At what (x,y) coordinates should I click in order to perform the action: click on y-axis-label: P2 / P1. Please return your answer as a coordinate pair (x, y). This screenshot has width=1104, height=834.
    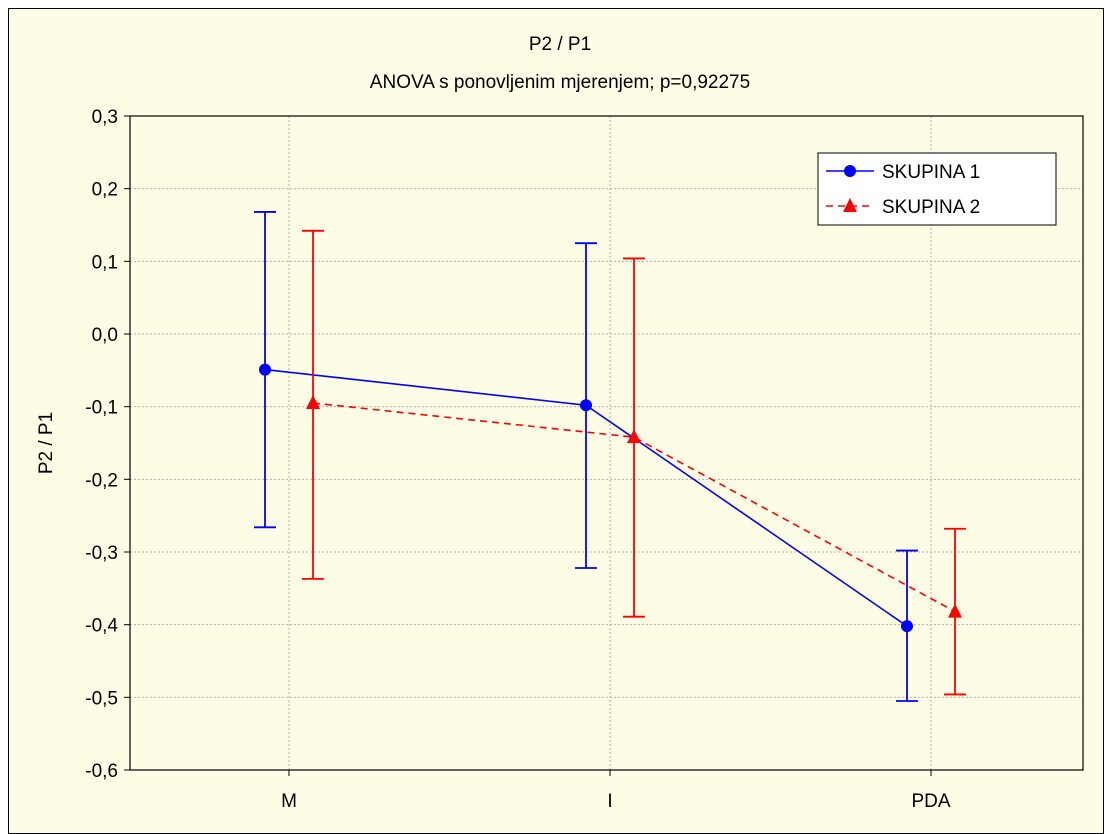
    Looking at the image, I should click on (46, 443).